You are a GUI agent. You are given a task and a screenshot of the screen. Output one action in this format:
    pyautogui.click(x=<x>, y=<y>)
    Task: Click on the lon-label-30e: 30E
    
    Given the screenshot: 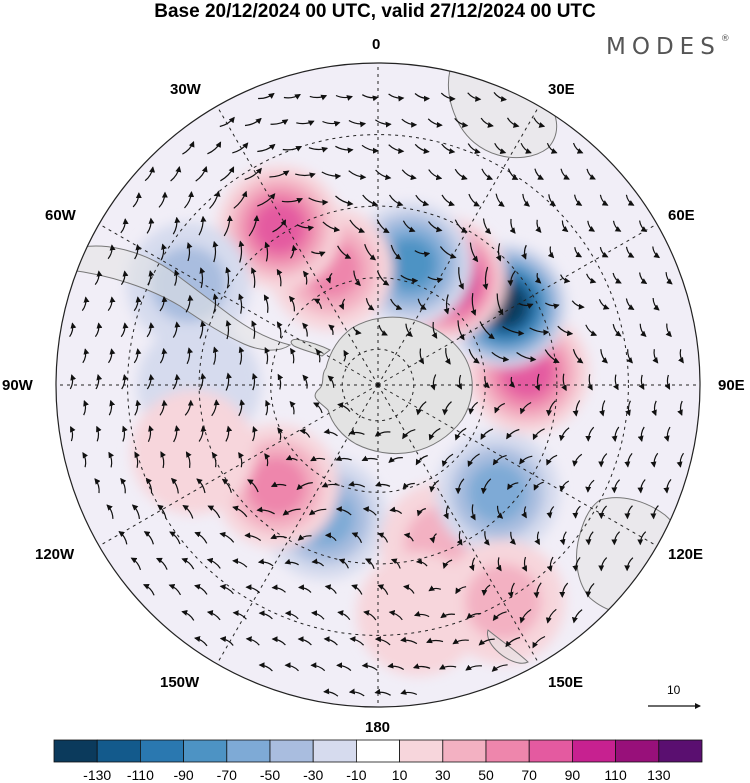 What is the action you would take?
    pyautogui.click(x=561, y=89)
    